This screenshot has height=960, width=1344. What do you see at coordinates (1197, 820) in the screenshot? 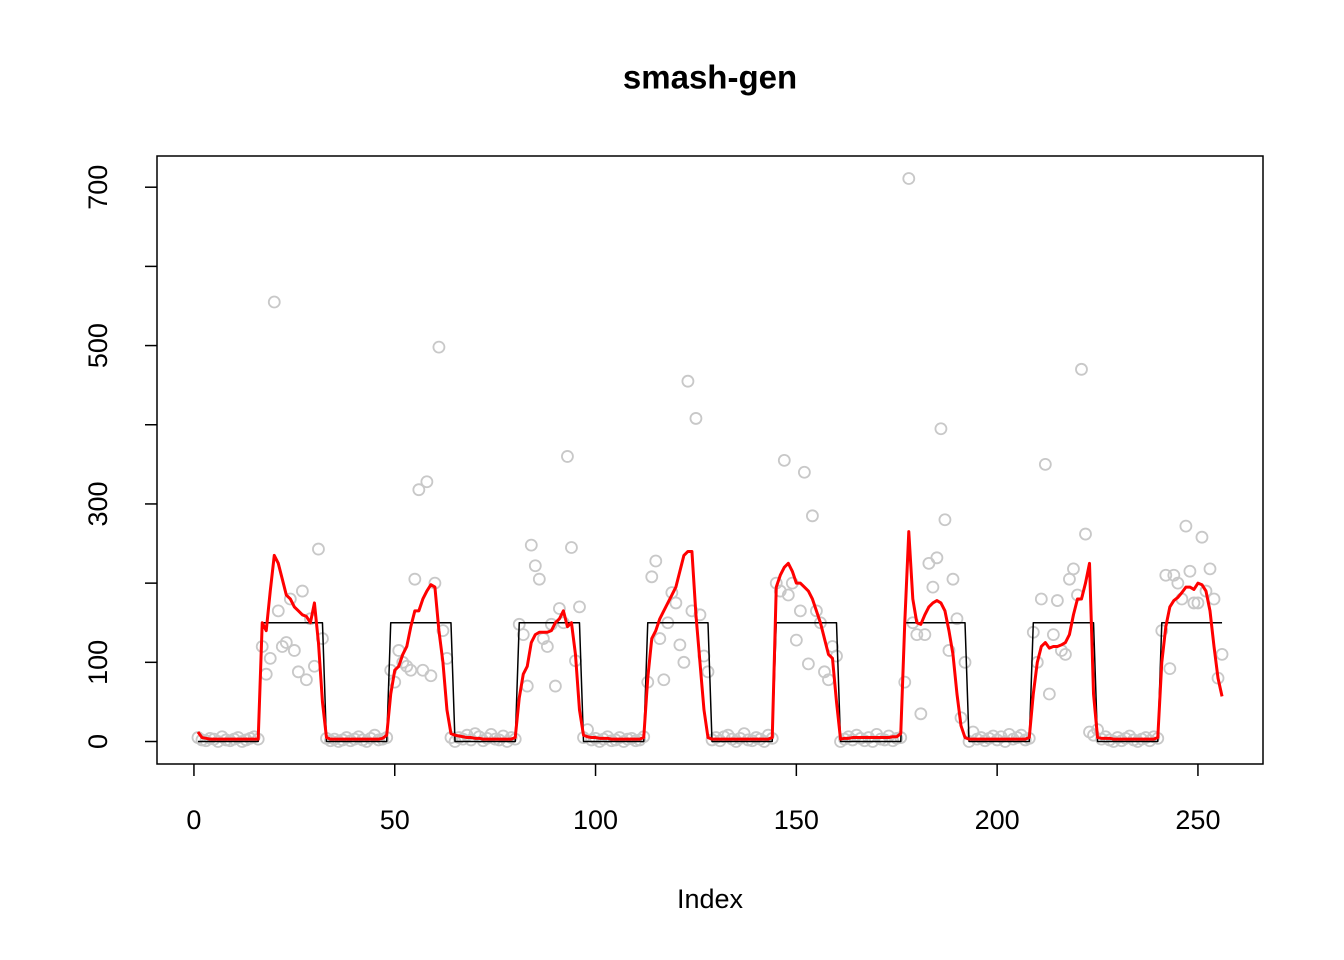
I see `x-tick-label: 250` at bounding box center [1197, 820].